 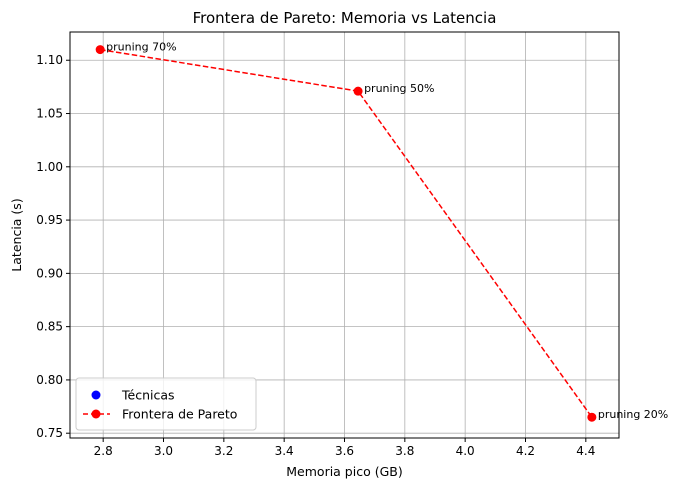 I want to click on y-tick-label: 1.10, so click(x=49, y=60).